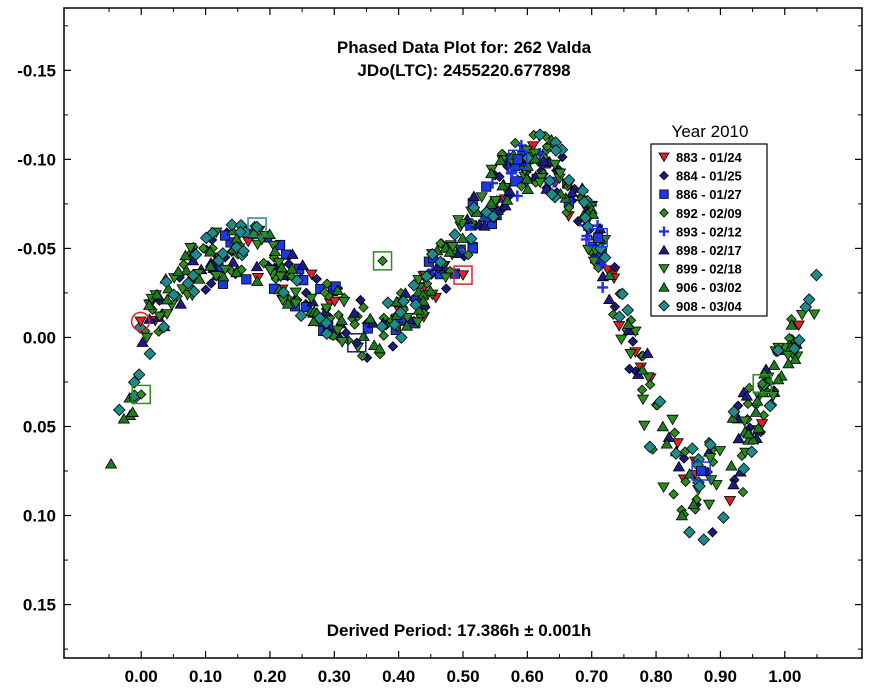 The height and width of the screenshot is (699, 871). Describe the element at coordinates (664, 269) in the screenshot. I see `legend-marker` at that location.